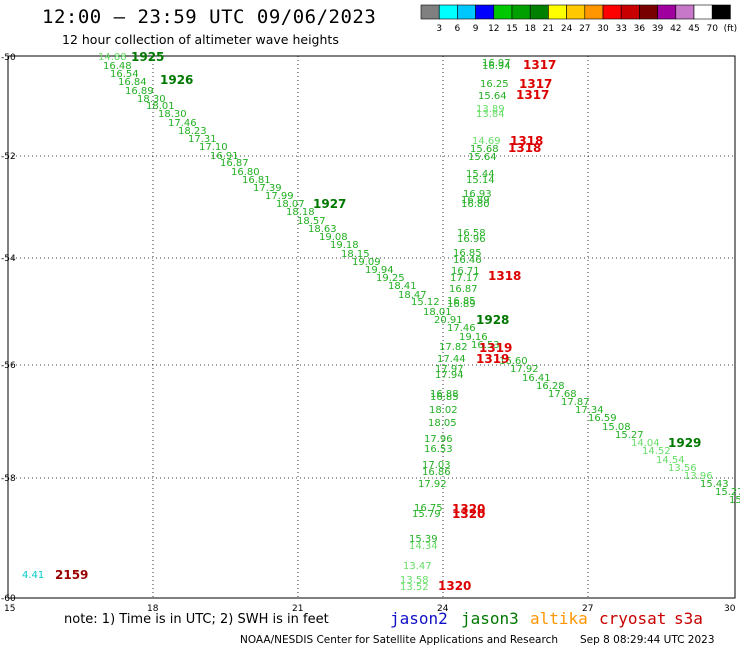 The height and width of the screenshot is (650, 740). Describe the element at coordinates (8, 479) in the screenshot. I see `lat-label: -58` at that location.